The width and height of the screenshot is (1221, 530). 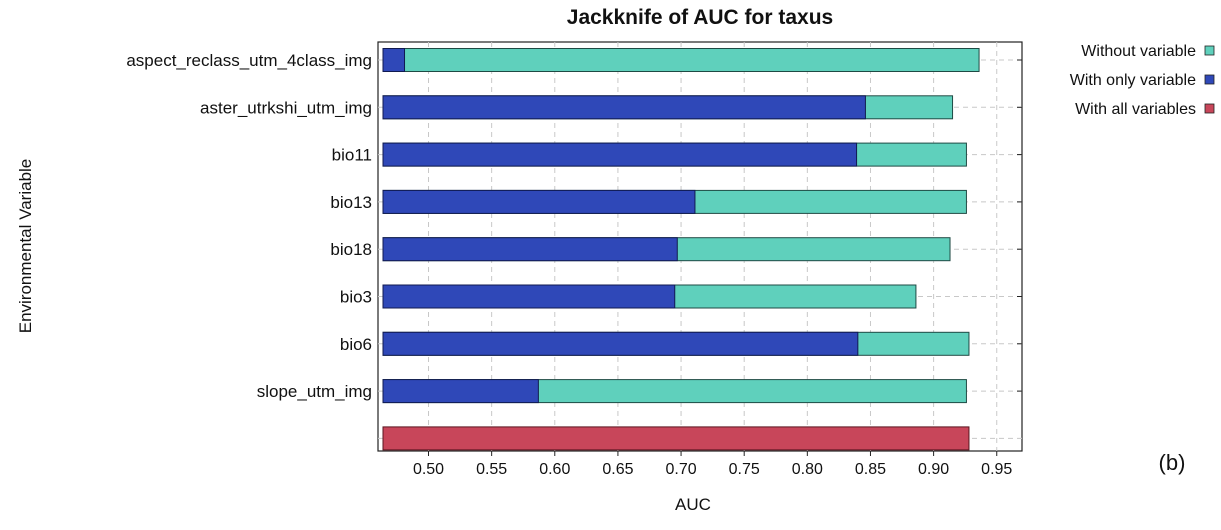 I want to click on x-tick-label: 0.50, so click(x=428, y=469).